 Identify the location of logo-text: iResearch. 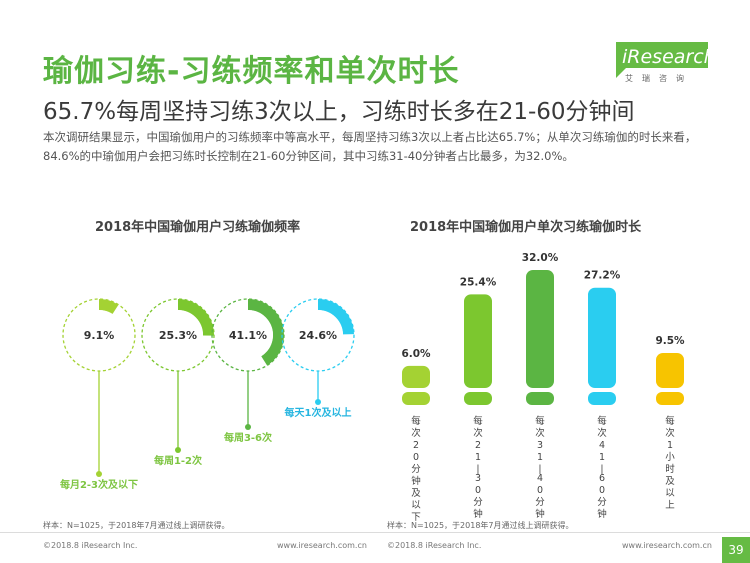
(669, 57).